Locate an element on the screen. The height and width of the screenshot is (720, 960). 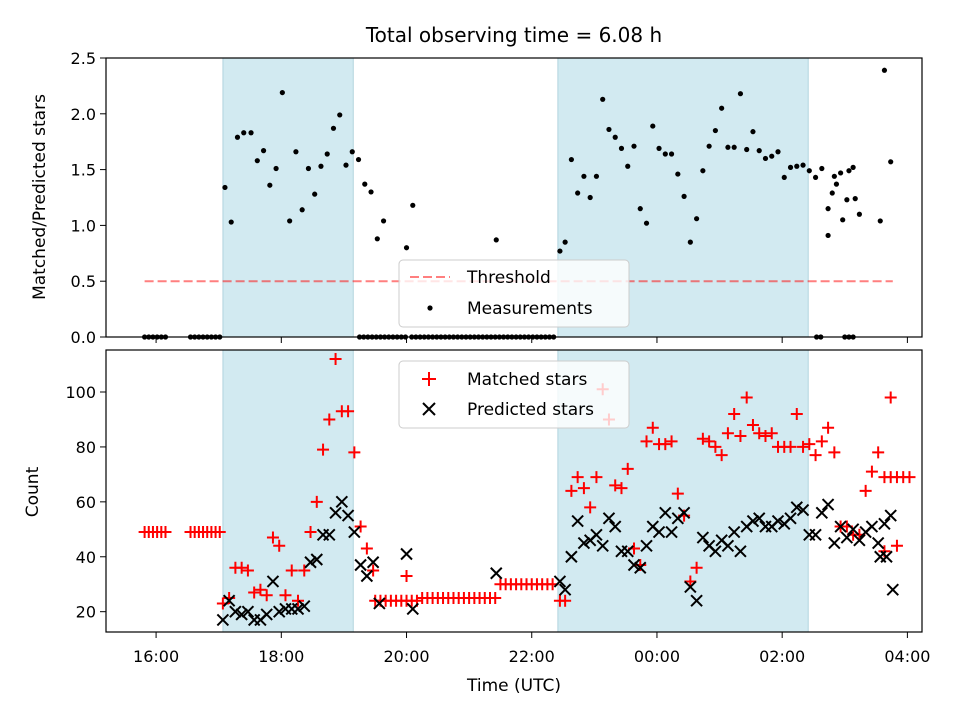
bottom-xtick-label: 04:00 is located at coordinates (907, 656).